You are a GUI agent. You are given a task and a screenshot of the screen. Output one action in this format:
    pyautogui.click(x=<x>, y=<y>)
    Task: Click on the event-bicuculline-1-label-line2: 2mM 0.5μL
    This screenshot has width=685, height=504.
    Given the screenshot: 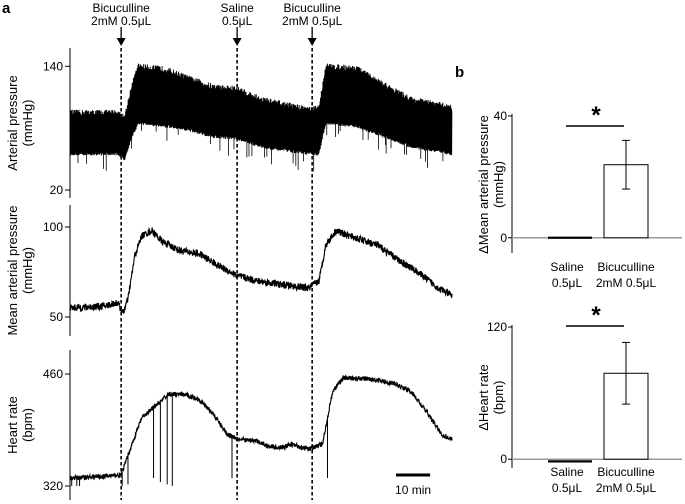 What is the action you would take?
    pyautogui.click(x=121, y=21)
    